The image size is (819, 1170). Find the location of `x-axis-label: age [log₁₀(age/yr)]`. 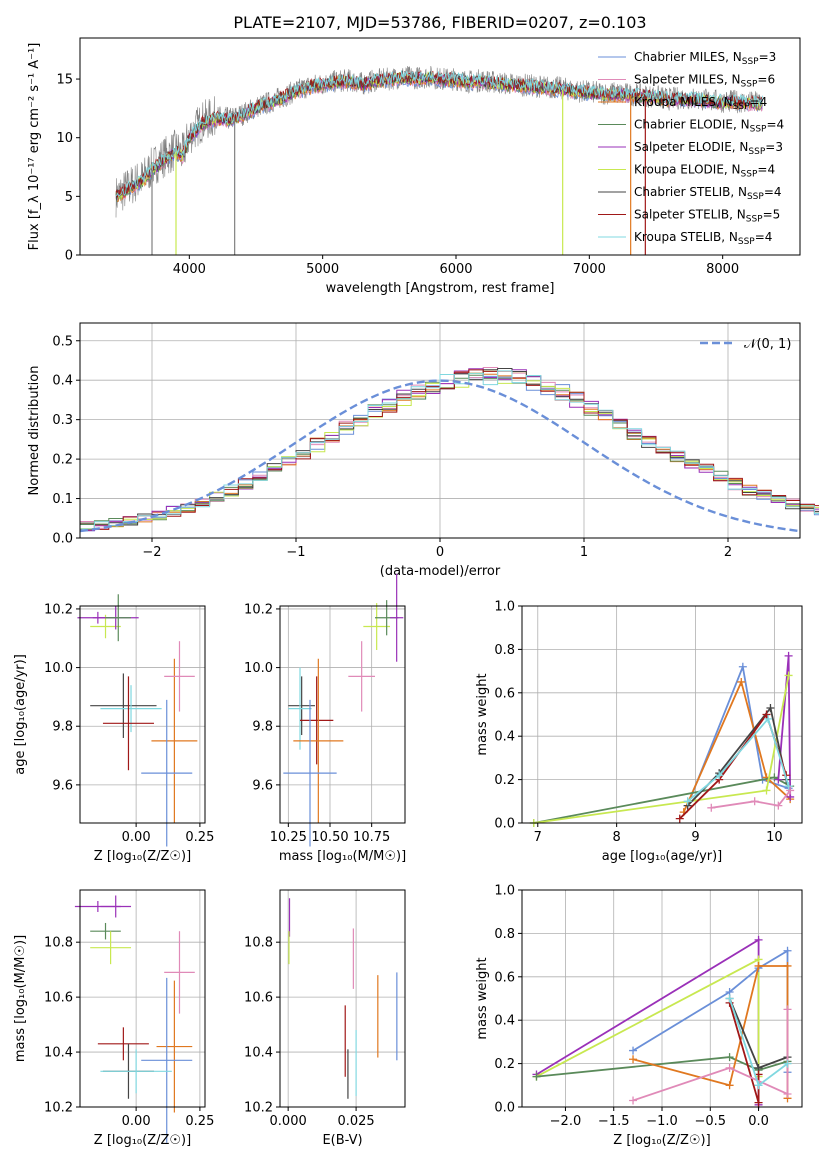

x-axis-label: age [log₁₀(age/yr)] is located at coordinates (662, 856).